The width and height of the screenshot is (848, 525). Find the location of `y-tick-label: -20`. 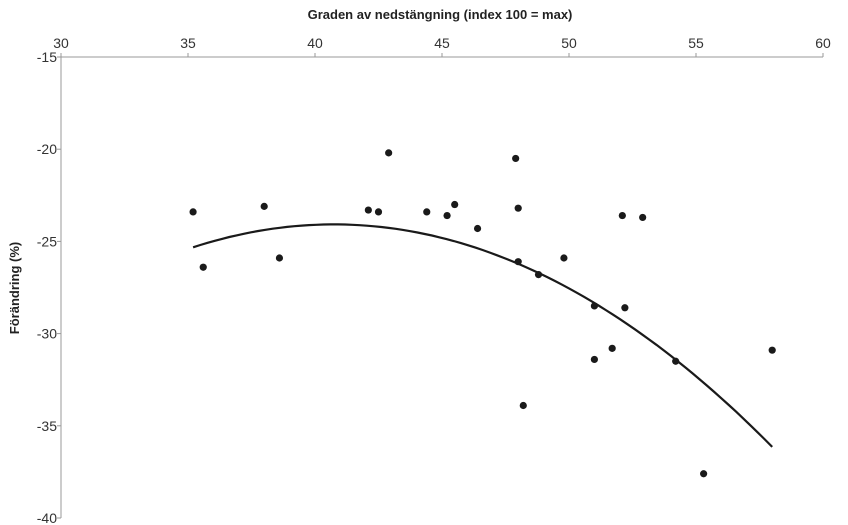

y-tick-label: -20 is located at coordinates (47, 149).